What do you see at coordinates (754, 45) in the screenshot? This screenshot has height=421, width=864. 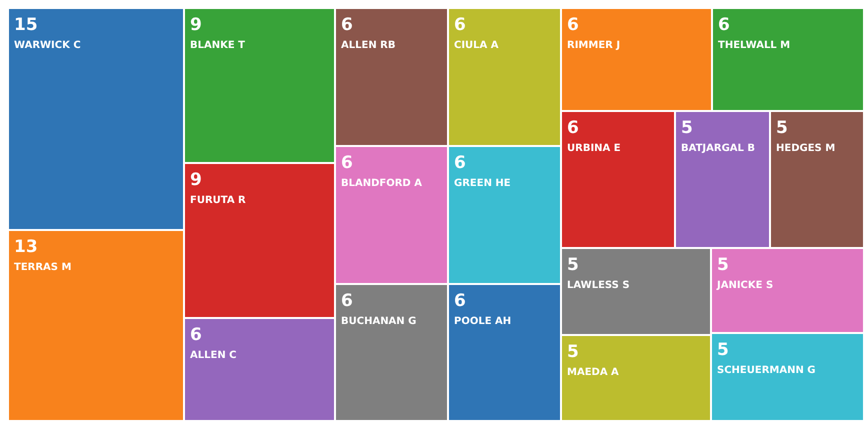 I see `category-label: THELWALL M` at bounding box center [754, 45].